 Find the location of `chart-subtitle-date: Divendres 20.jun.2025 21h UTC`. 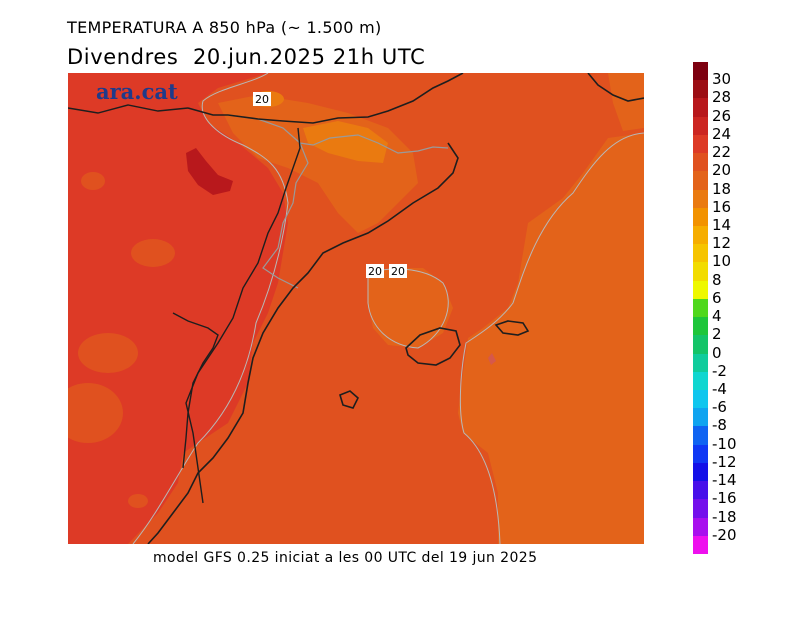

chart-subtitle-date: Divendres 20.jun.2025 21h UTC is located at coordinates (246, 57).